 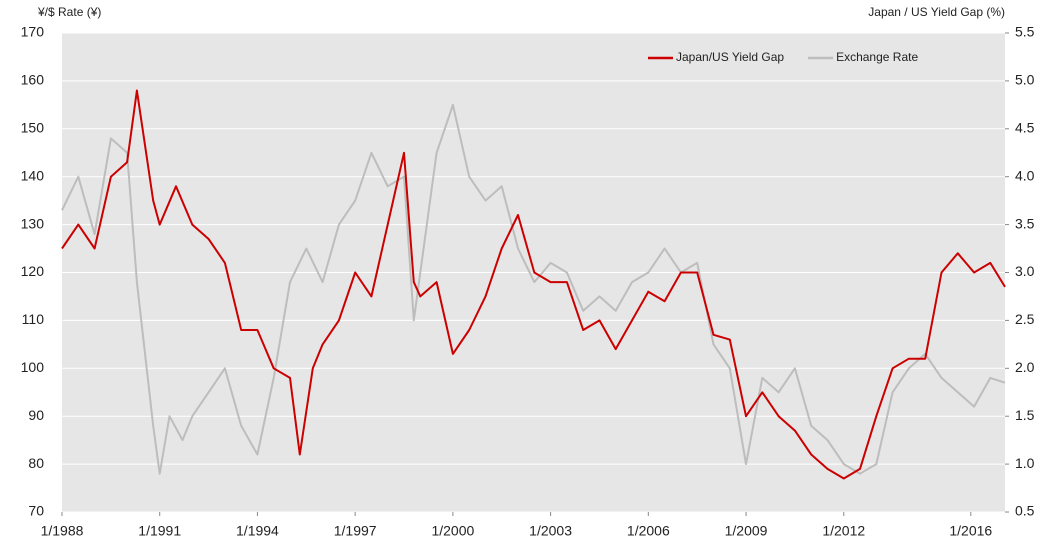 I want to click on x-tick-label: 1/2003, so click(x=550, y=531).